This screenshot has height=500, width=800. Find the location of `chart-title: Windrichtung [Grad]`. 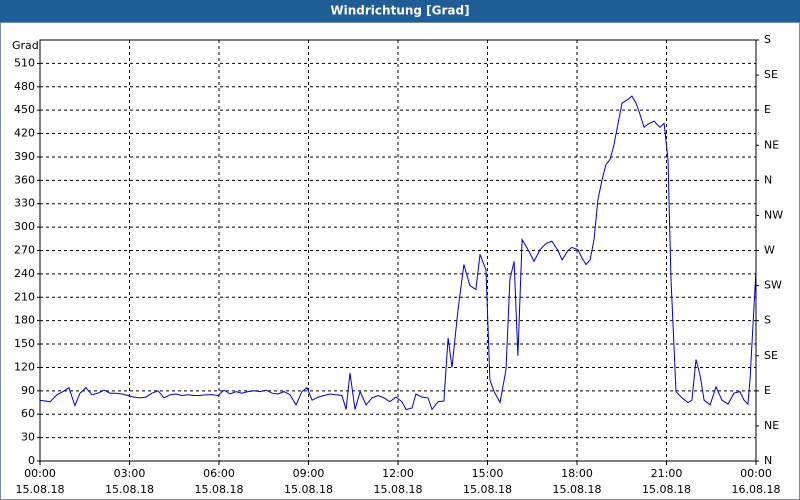

chart-title: Windrichtung [Grad] is located at coordinates (399, 11).